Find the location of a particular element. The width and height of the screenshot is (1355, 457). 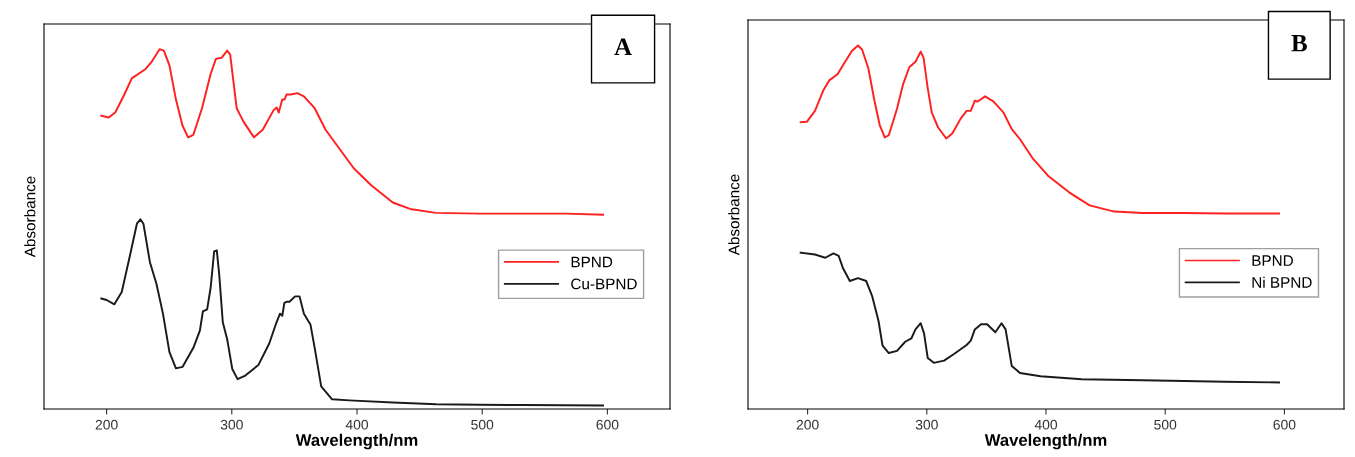

legend-label: Cu-BPND is located at coordinates (604, 284).